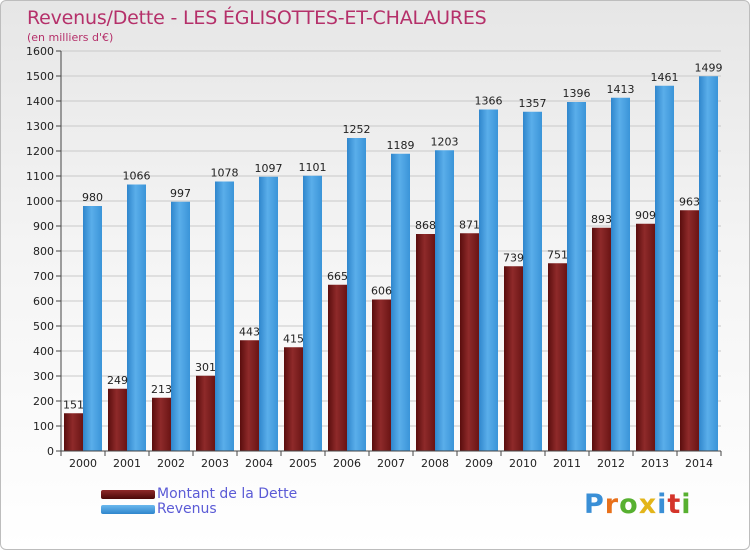  What do you see at coordinates (523, 463) in the screenshot?
I see `x-tick-label-2010: 2010` at bounding box center [523, 463].